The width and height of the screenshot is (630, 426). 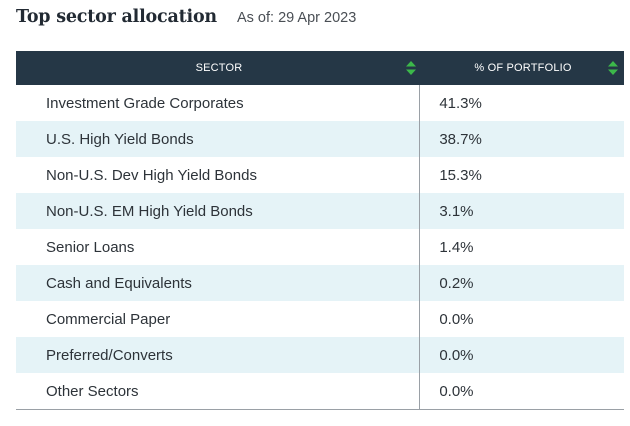 I want to click on table-row: Preferred/Converts 0.0%, so click(x=320, y=355).